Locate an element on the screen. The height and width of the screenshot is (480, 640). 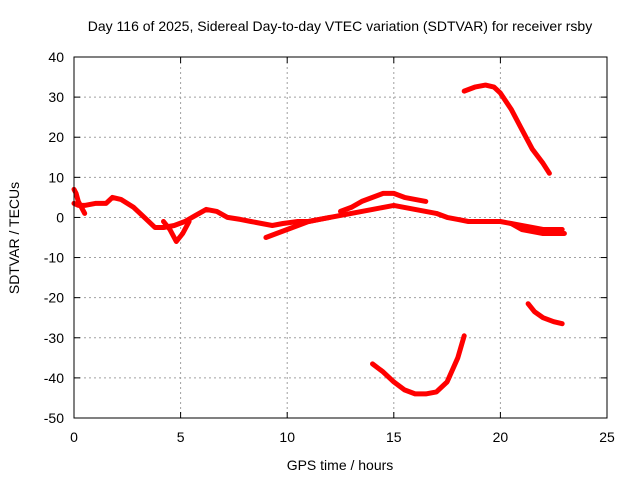
x-tick-label: 25 is located at coordinates (607, 437).